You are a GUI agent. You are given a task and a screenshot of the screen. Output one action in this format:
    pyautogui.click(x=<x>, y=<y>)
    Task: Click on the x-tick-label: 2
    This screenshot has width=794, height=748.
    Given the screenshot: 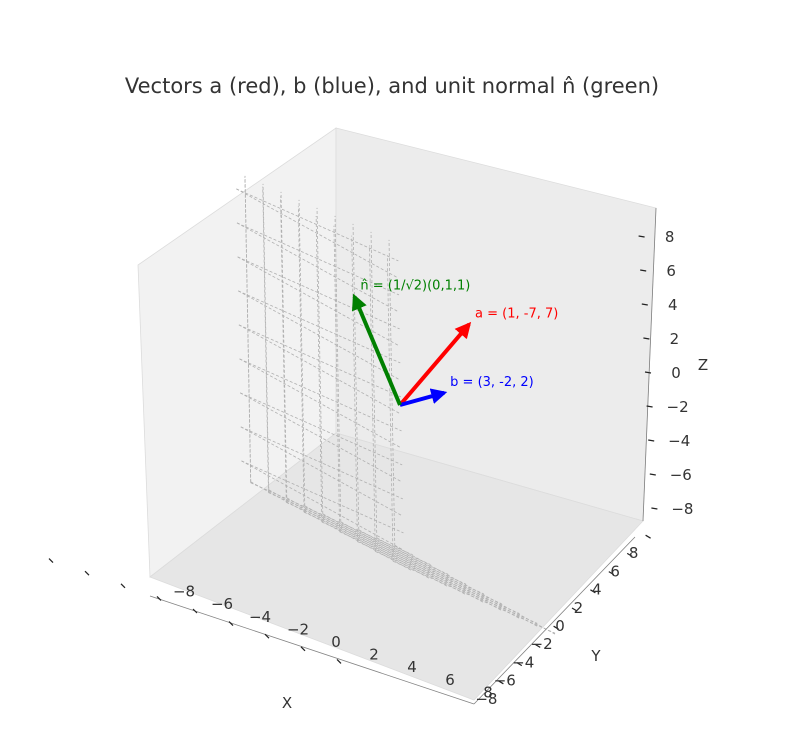 What is the action you would take?
    pyautogui.click(x=374, y=655)
    